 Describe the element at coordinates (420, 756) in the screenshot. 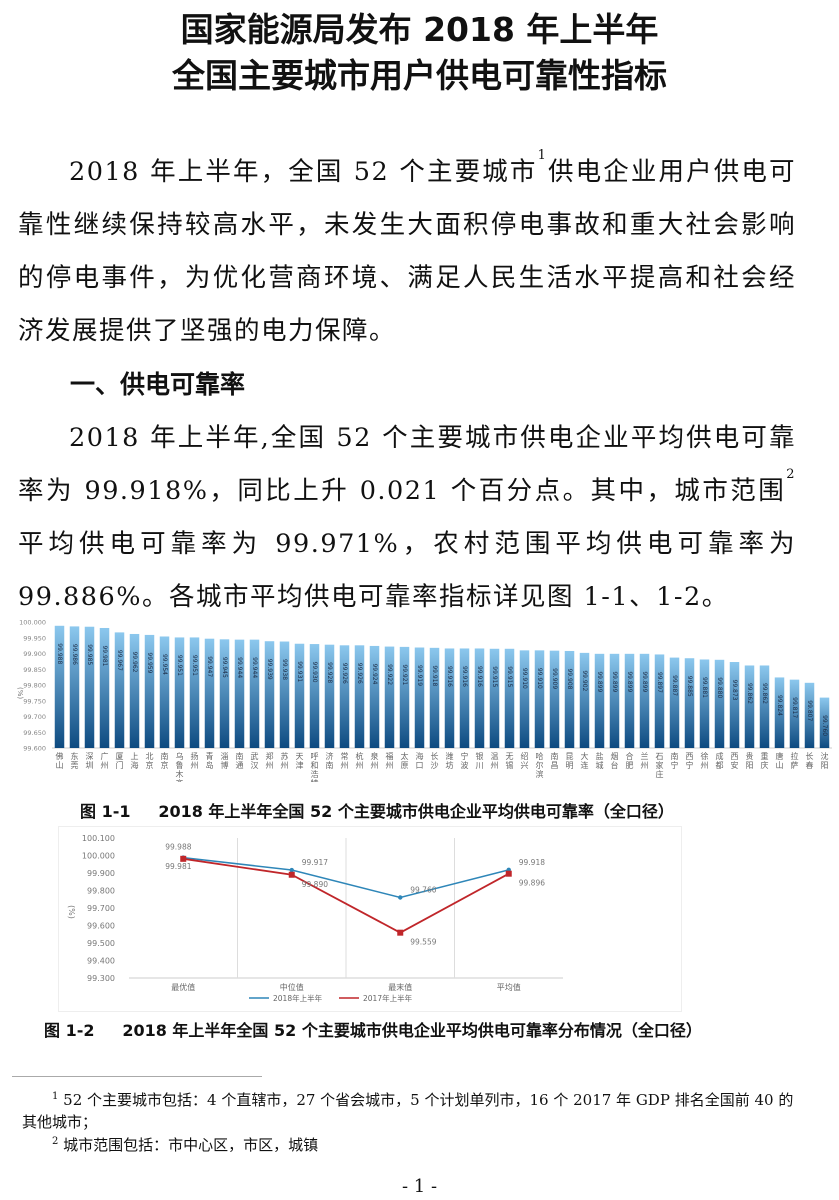

I see `x-tick-label-char: 海` at that location.